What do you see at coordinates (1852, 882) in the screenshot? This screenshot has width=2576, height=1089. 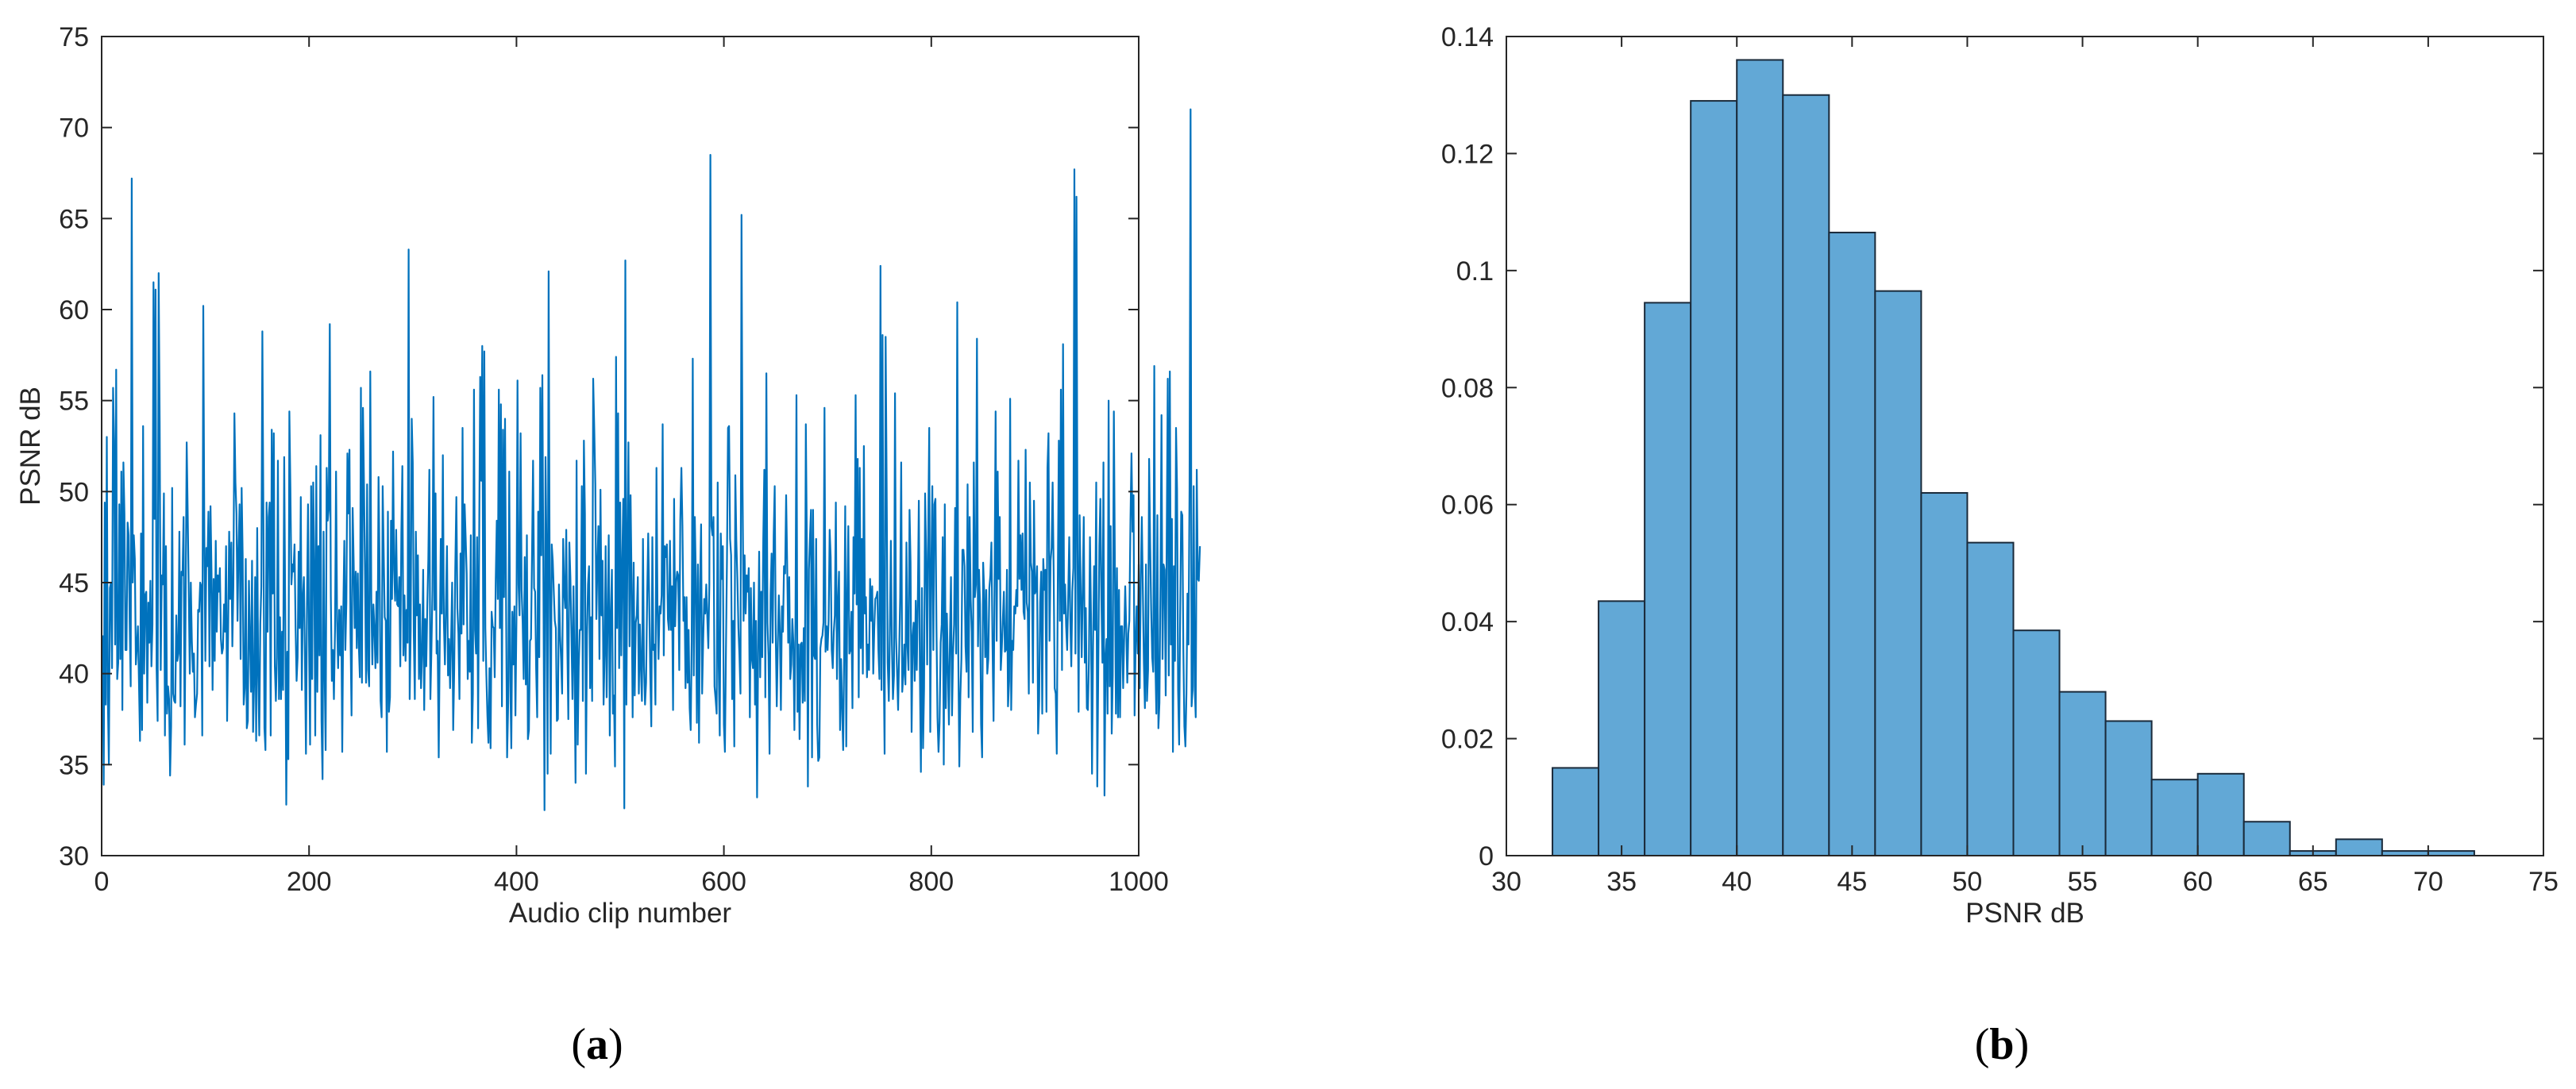 I see `x-tick-label: 45` at bounding box center [1852, 882].